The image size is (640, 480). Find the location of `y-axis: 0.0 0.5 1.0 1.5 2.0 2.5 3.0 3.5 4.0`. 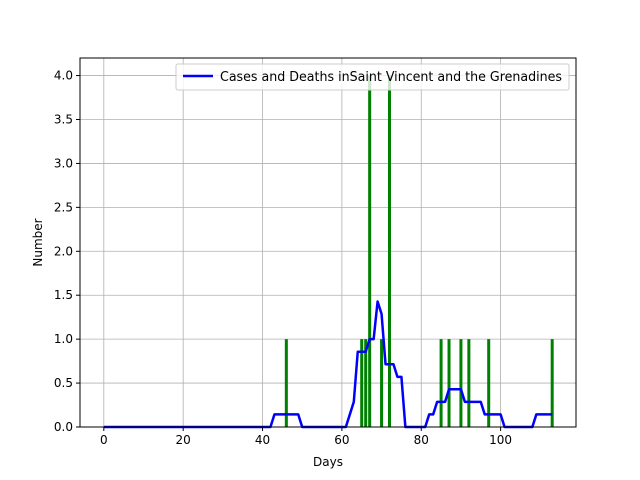

y-axis: 0.0 0.5 1.0 1.5 2.0 2.5 3.0 3.5 4.0 is located at coordinates (67, 251).